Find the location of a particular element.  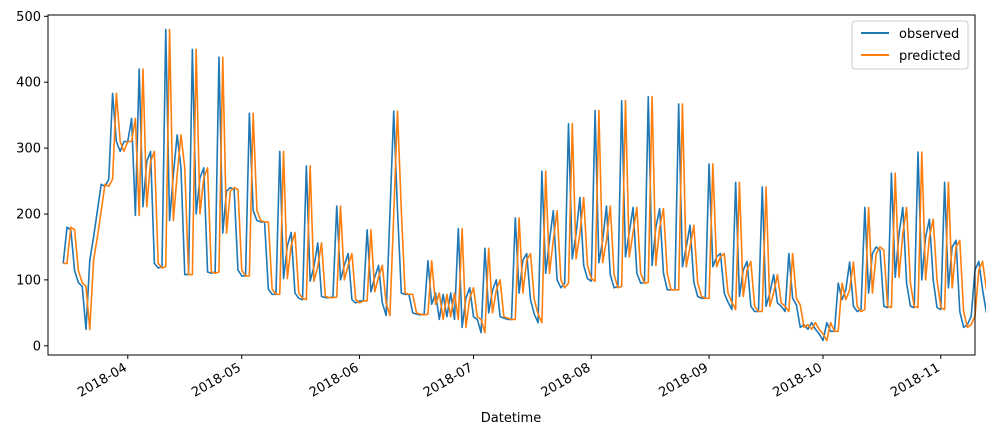

y-tick-label: 200 is located at coordinates (28, 214).